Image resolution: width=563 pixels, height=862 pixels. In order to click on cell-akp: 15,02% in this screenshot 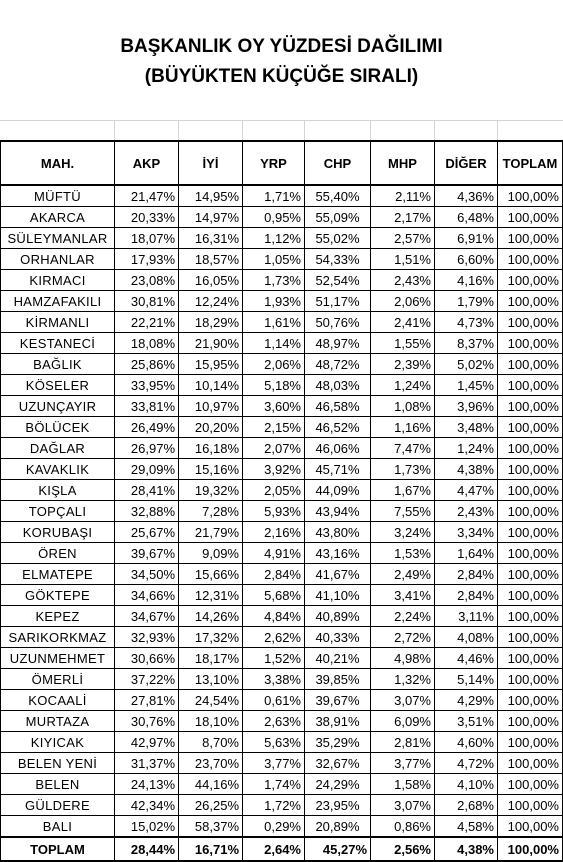, I will do `click(146, 826)`.